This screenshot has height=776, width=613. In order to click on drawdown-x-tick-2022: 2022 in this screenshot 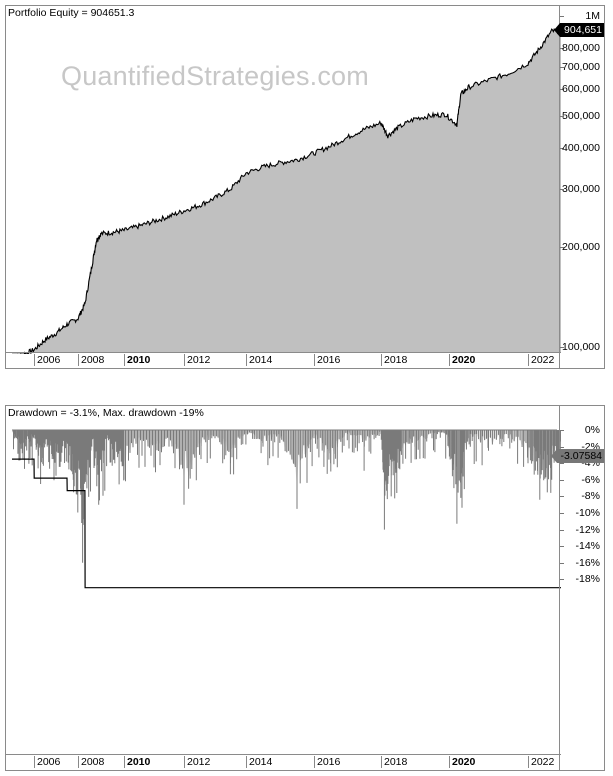, I will do `click(541, 762)`.